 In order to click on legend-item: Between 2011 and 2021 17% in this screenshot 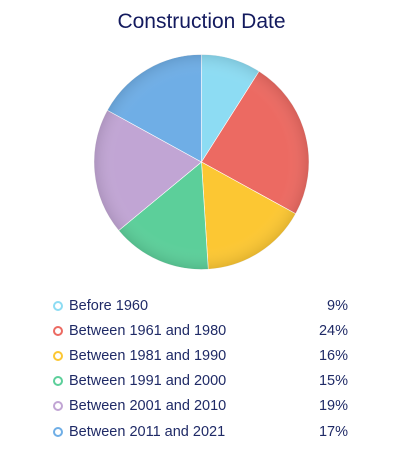, I will do `click(200, 431)`.